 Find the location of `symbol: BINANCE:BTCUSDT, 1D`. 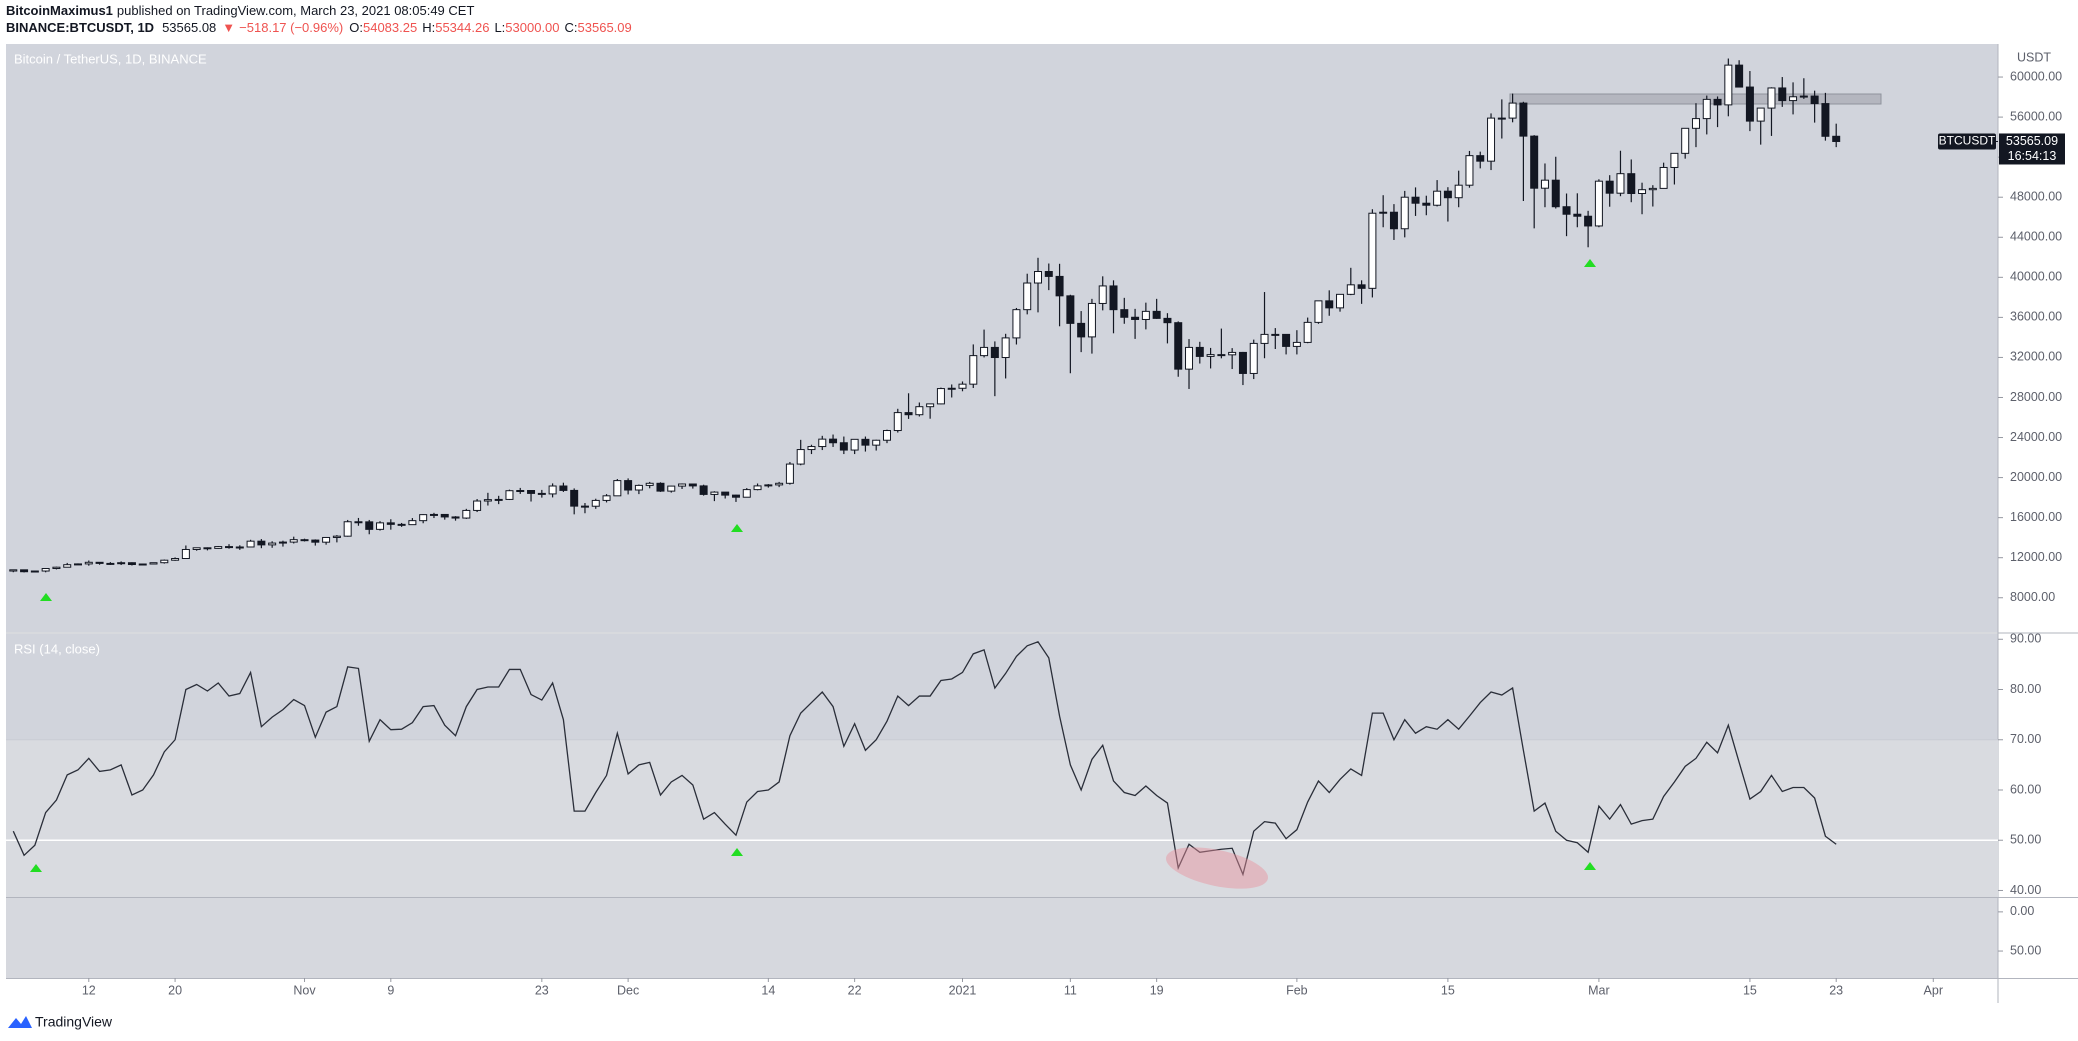

symbol: BINANCE:BTCUSDT, 1D is located at coordinates (80, 27).